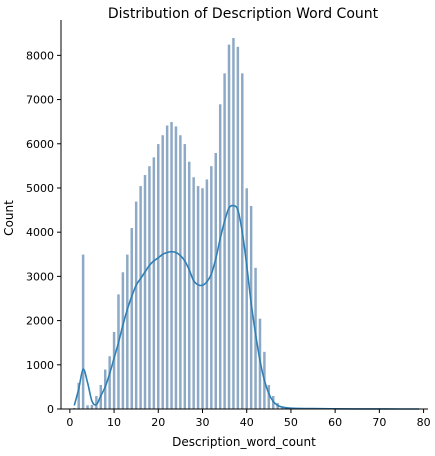 This screenshot has width=435, height=456. What do you see at coordinates (40, 321) in the screenshot?
I see `y-tick-label: 2000` at bounding box center [40, 321].